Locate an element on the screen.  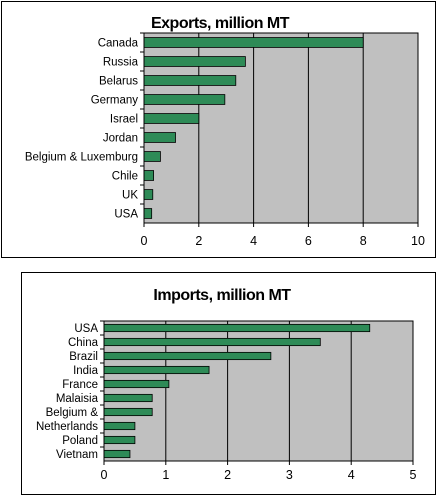
imports-x-tick-label: 0 is located at coordinates (104, 475).